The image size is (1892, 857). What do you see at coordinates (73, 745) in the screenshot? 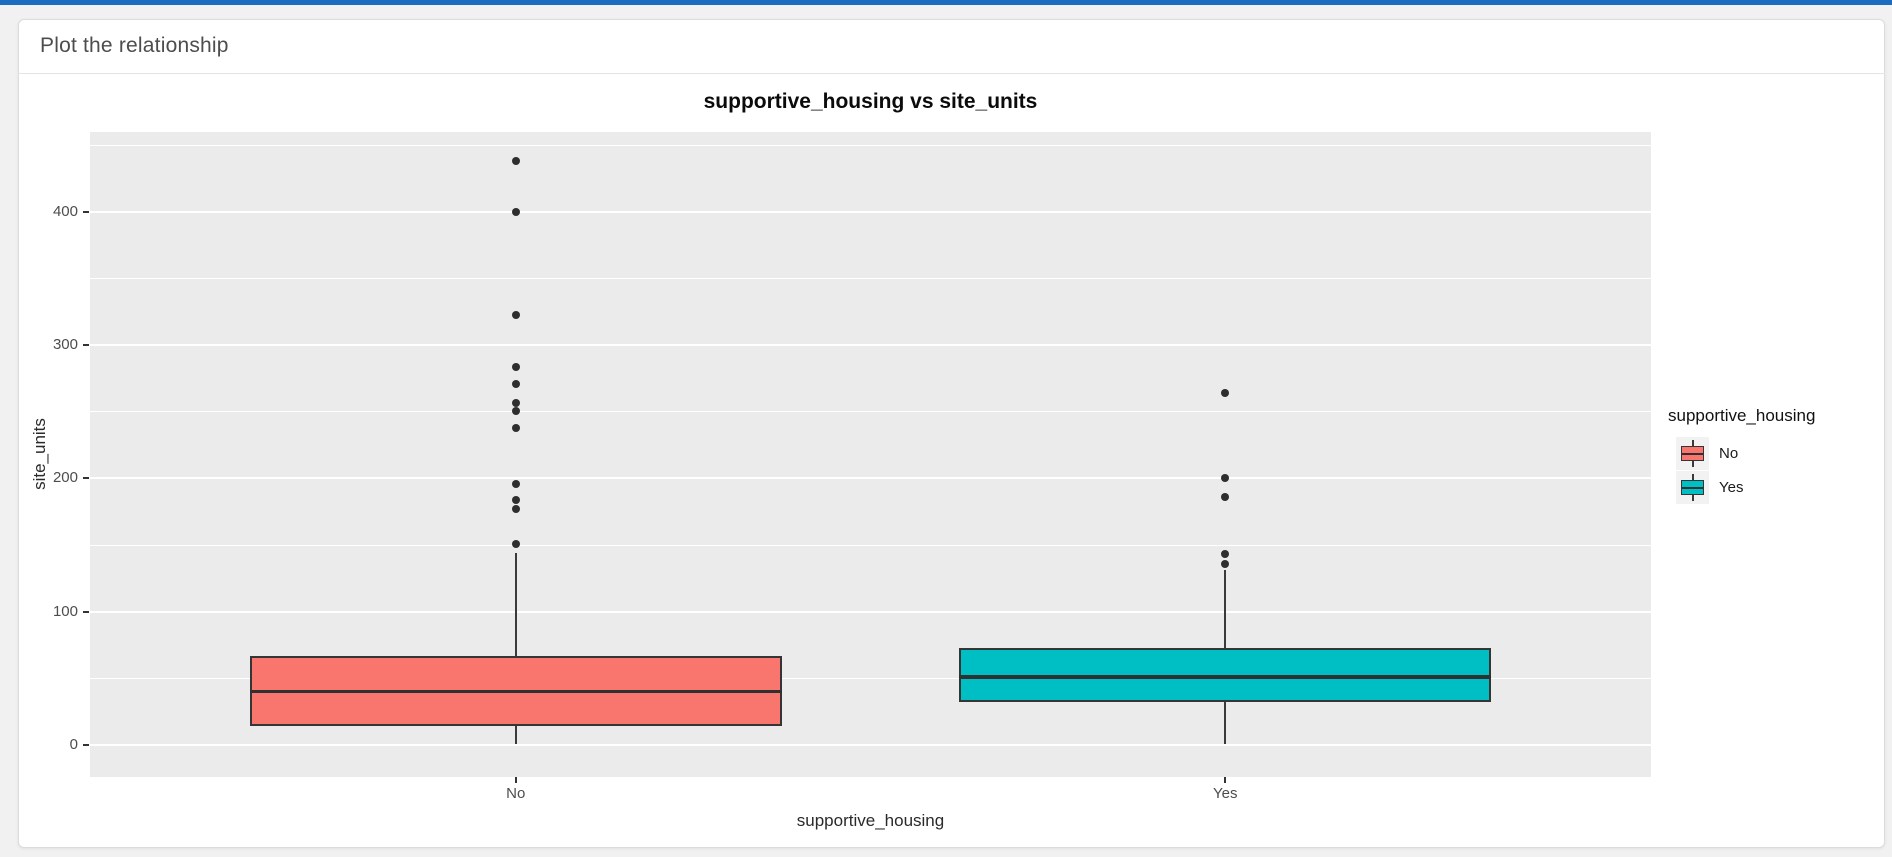
I see `y-tick-label: 0` at bounding box center [73, 745].